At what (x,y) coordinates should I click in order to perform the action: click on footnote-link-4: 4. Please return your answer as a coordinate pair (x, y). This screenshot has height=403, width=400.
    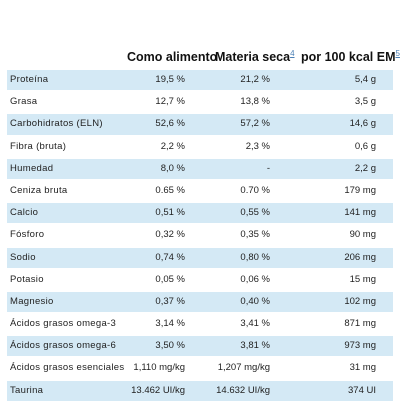
    Looking at the image, I should click on (292, 53).